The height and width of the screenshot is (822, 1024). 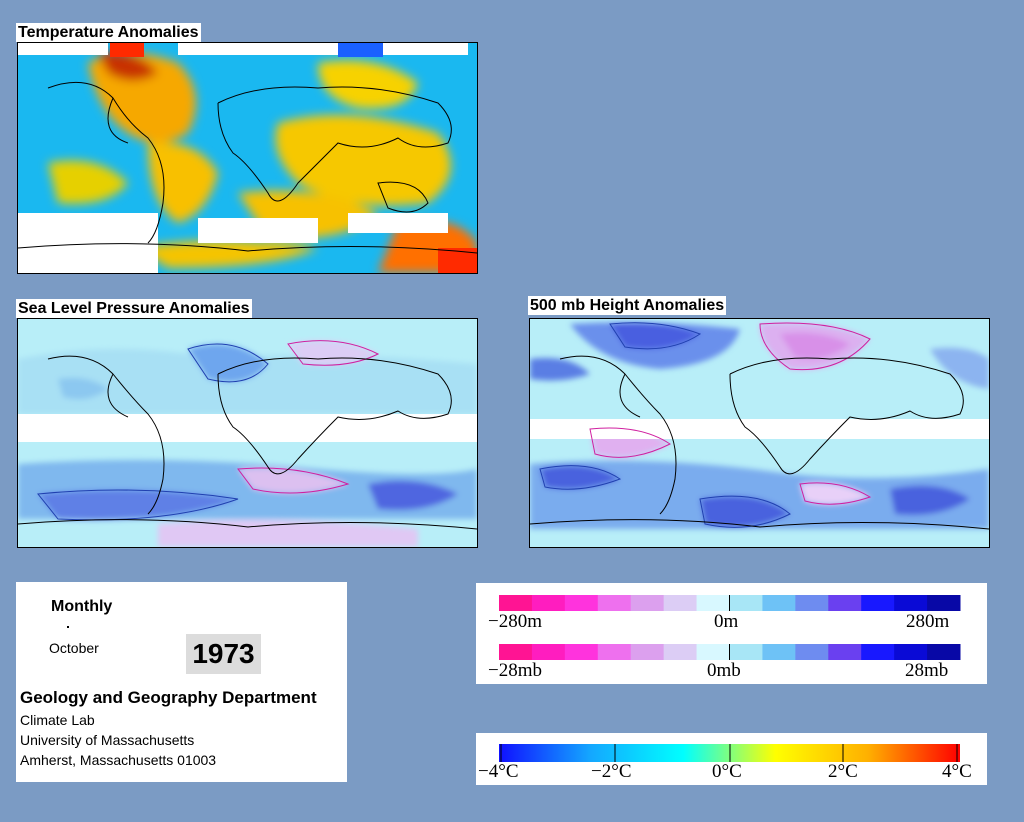 I want to click on temp-tick-label: 2°C, so click(x=843, y=771).